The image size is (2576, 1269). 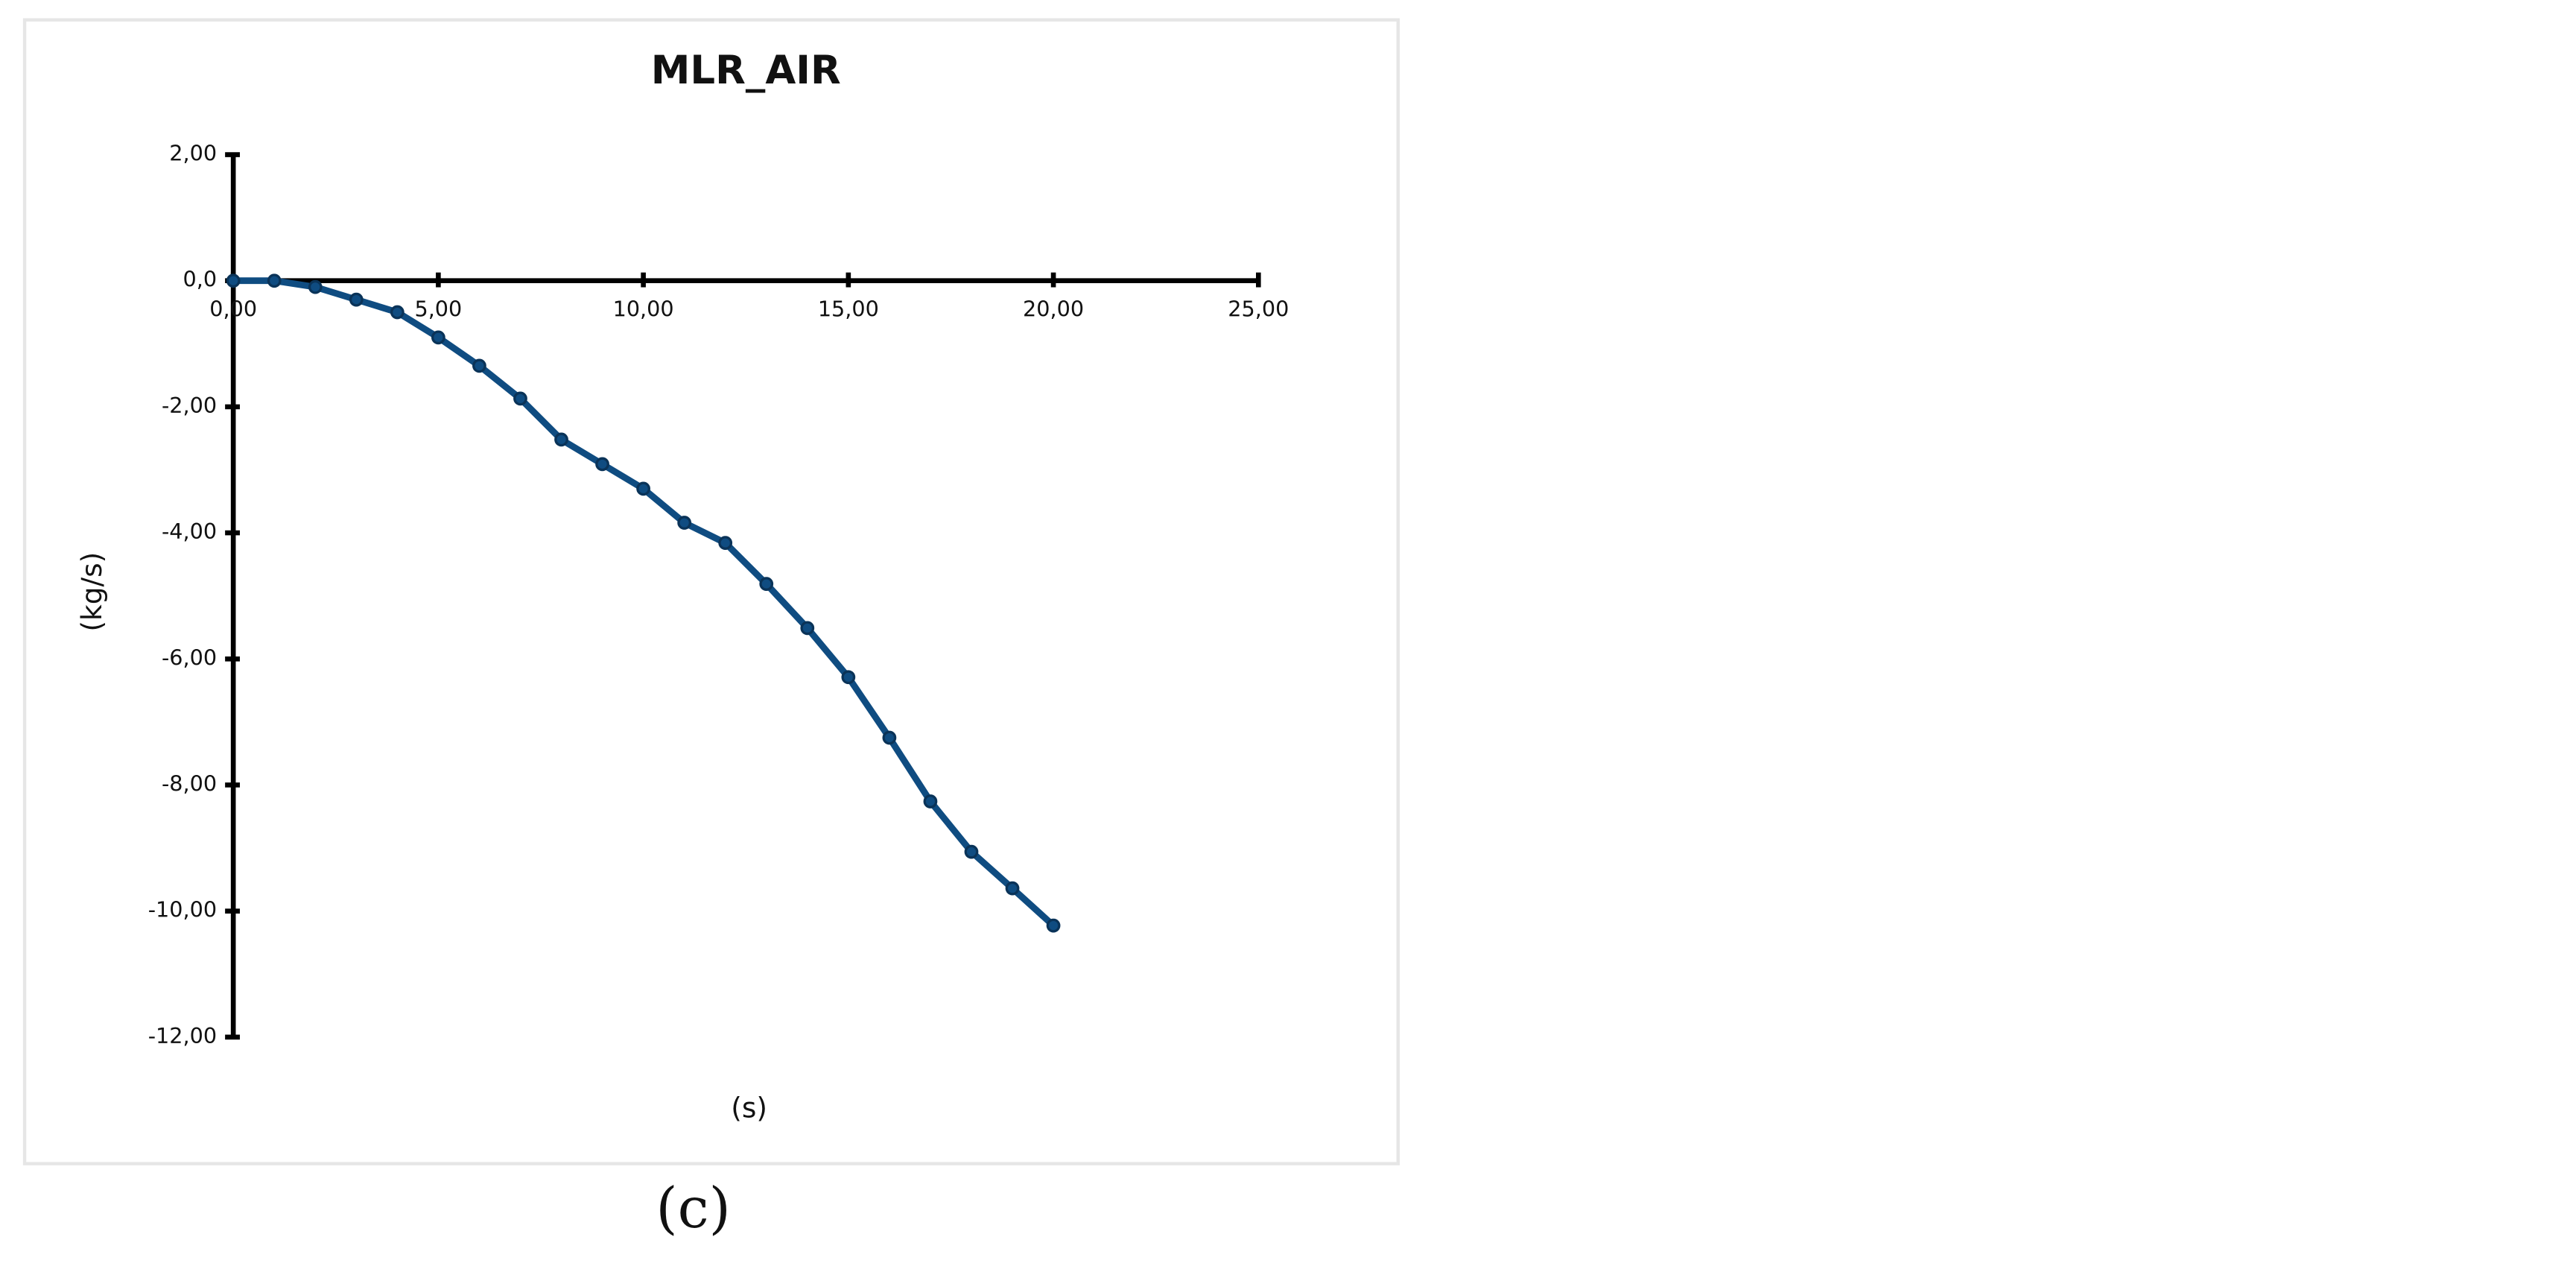 What do you see at coordinates (190, 783) in the screenshot?
I see `y-tick-label: -8,00` at bounding box center [190, 783].